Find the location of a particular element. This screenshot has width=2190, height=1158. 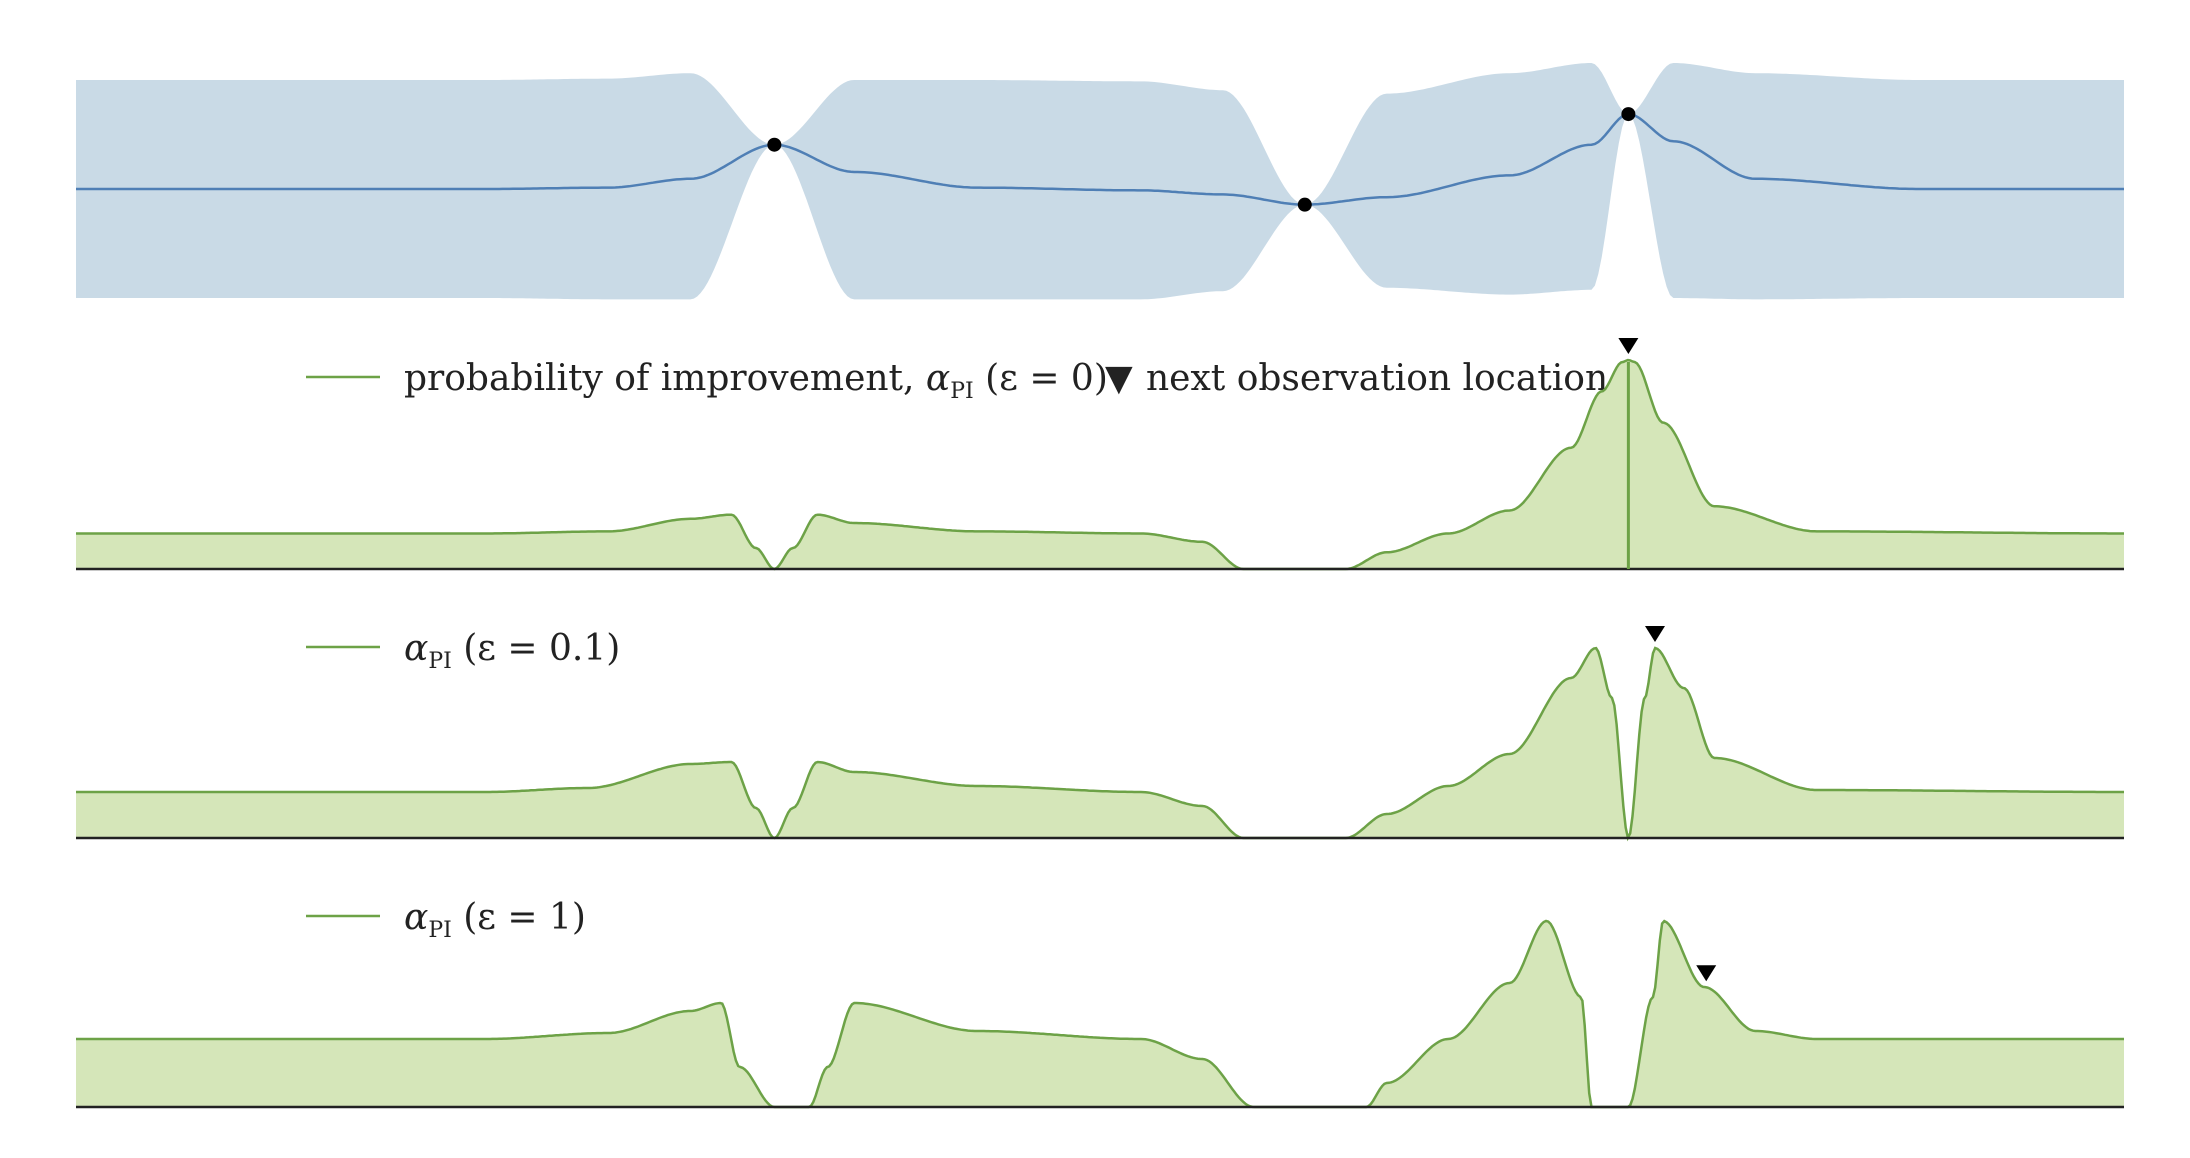

next-observation-marker-icon: ▼ is located at coordinates (1119, 378).